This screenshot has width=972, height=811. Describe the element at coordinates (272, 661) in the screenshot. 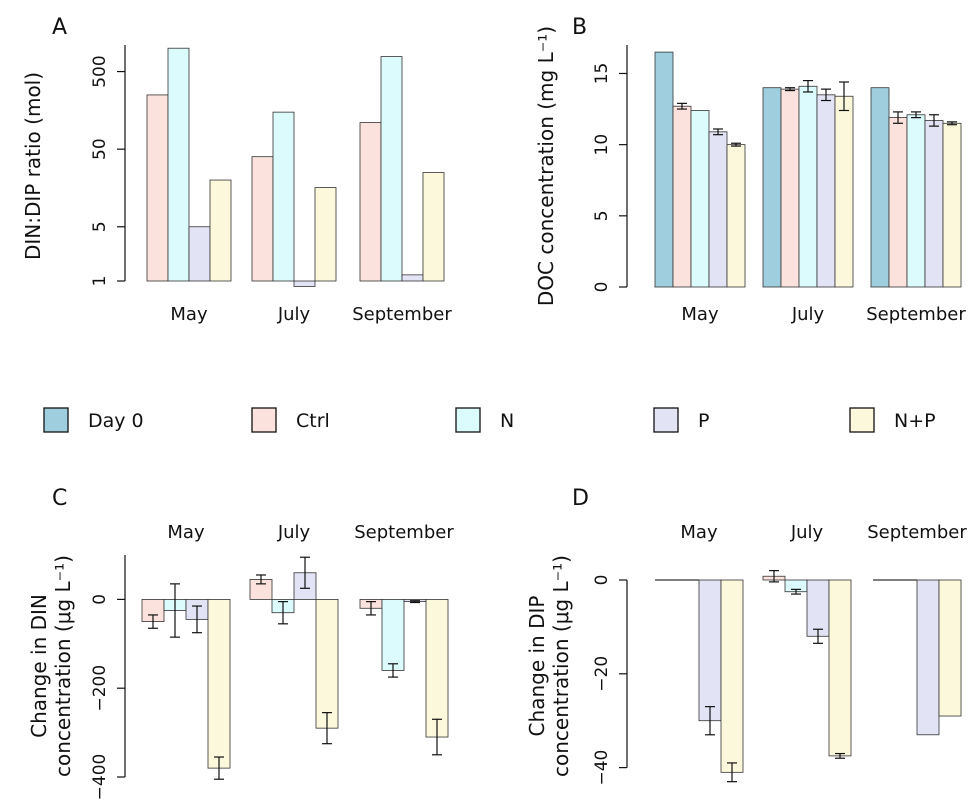

I see `panel-c-plot: 0 −200 −400 May July September` at that location.